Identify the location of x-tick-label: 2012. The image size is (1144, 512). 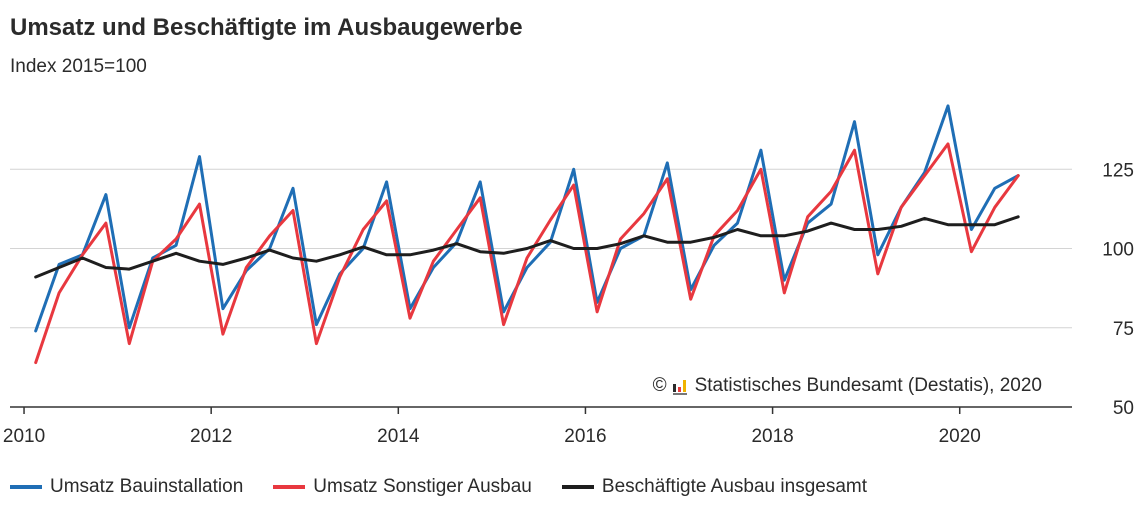
(211, 436).